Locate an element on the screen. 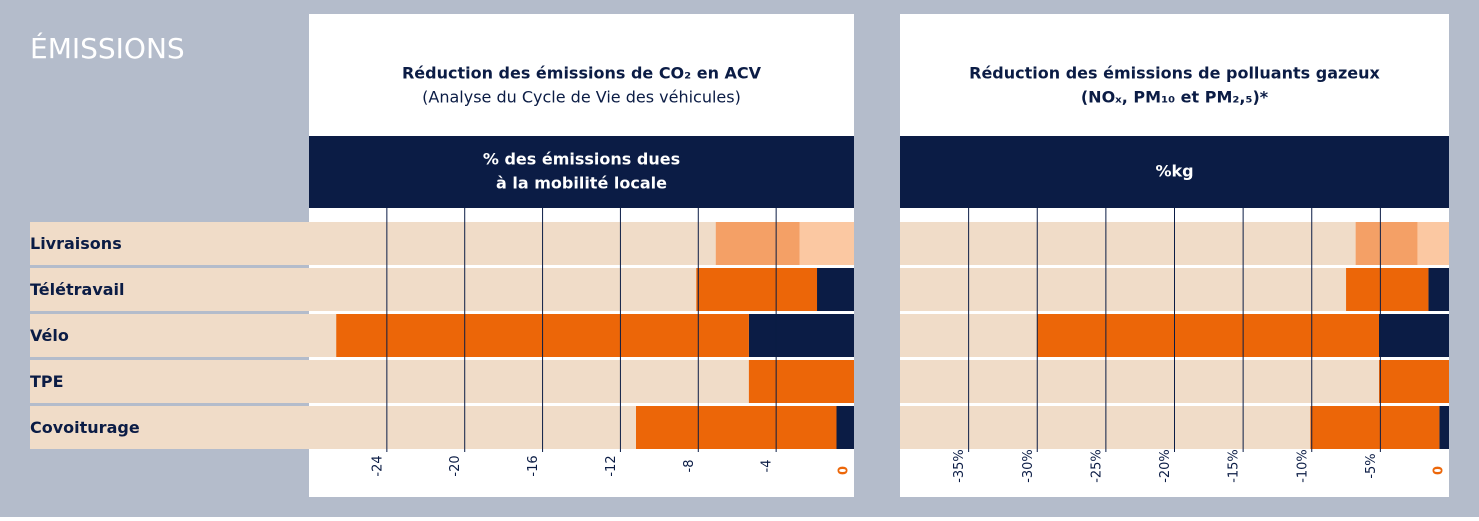  chart-title: Réduction des émissions de CO₂ en ACV is located at coordinates (582, 73).